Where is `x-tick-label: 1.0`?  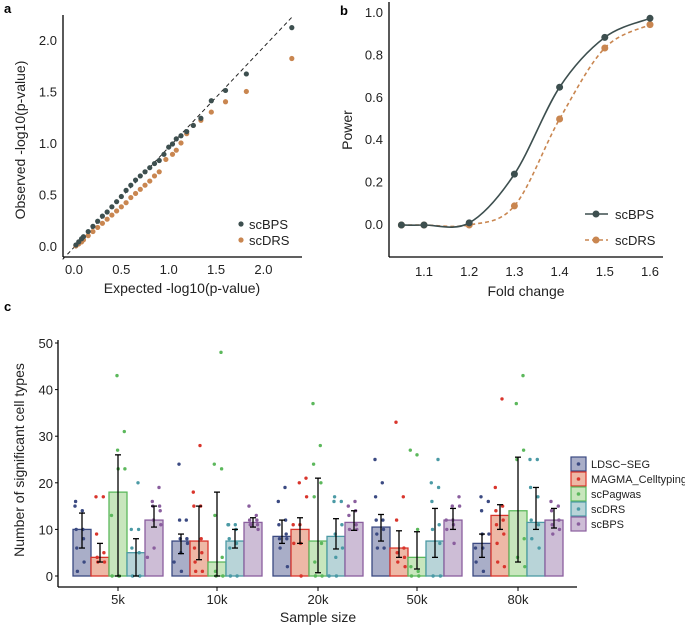 x-tick-label: 1.0 is located at coordinates (169, 269).